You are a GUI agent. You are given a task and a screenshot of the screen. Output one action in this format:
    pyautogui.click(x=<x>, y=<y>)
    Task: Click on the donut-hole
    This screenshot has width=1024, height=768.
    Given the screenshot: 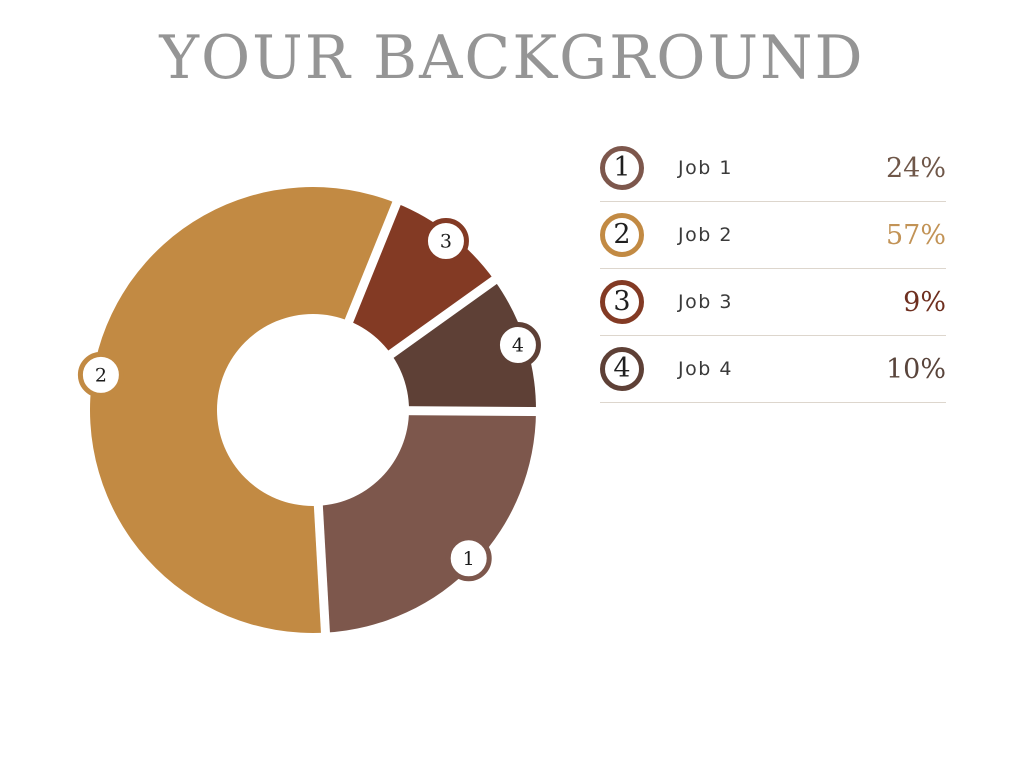 What is the action you would take?
    pyautogui.click(x=313, y=410)
    